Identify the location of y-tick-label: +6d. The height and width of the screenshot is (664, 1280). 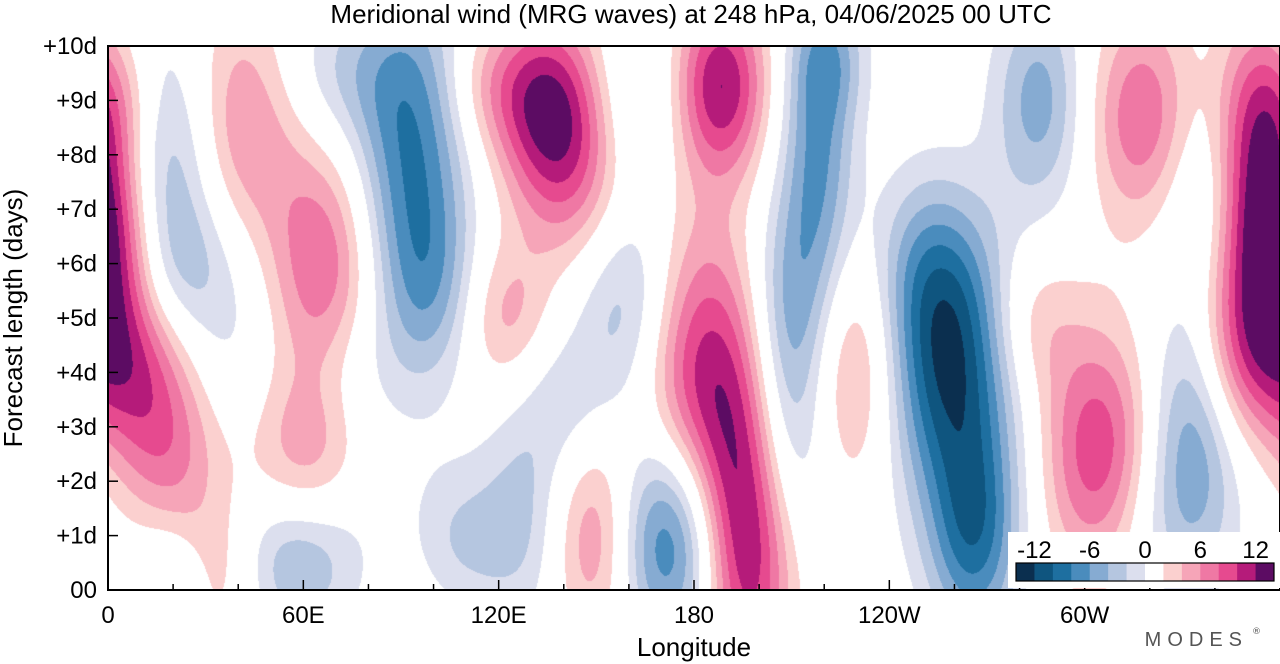
(76, 264).